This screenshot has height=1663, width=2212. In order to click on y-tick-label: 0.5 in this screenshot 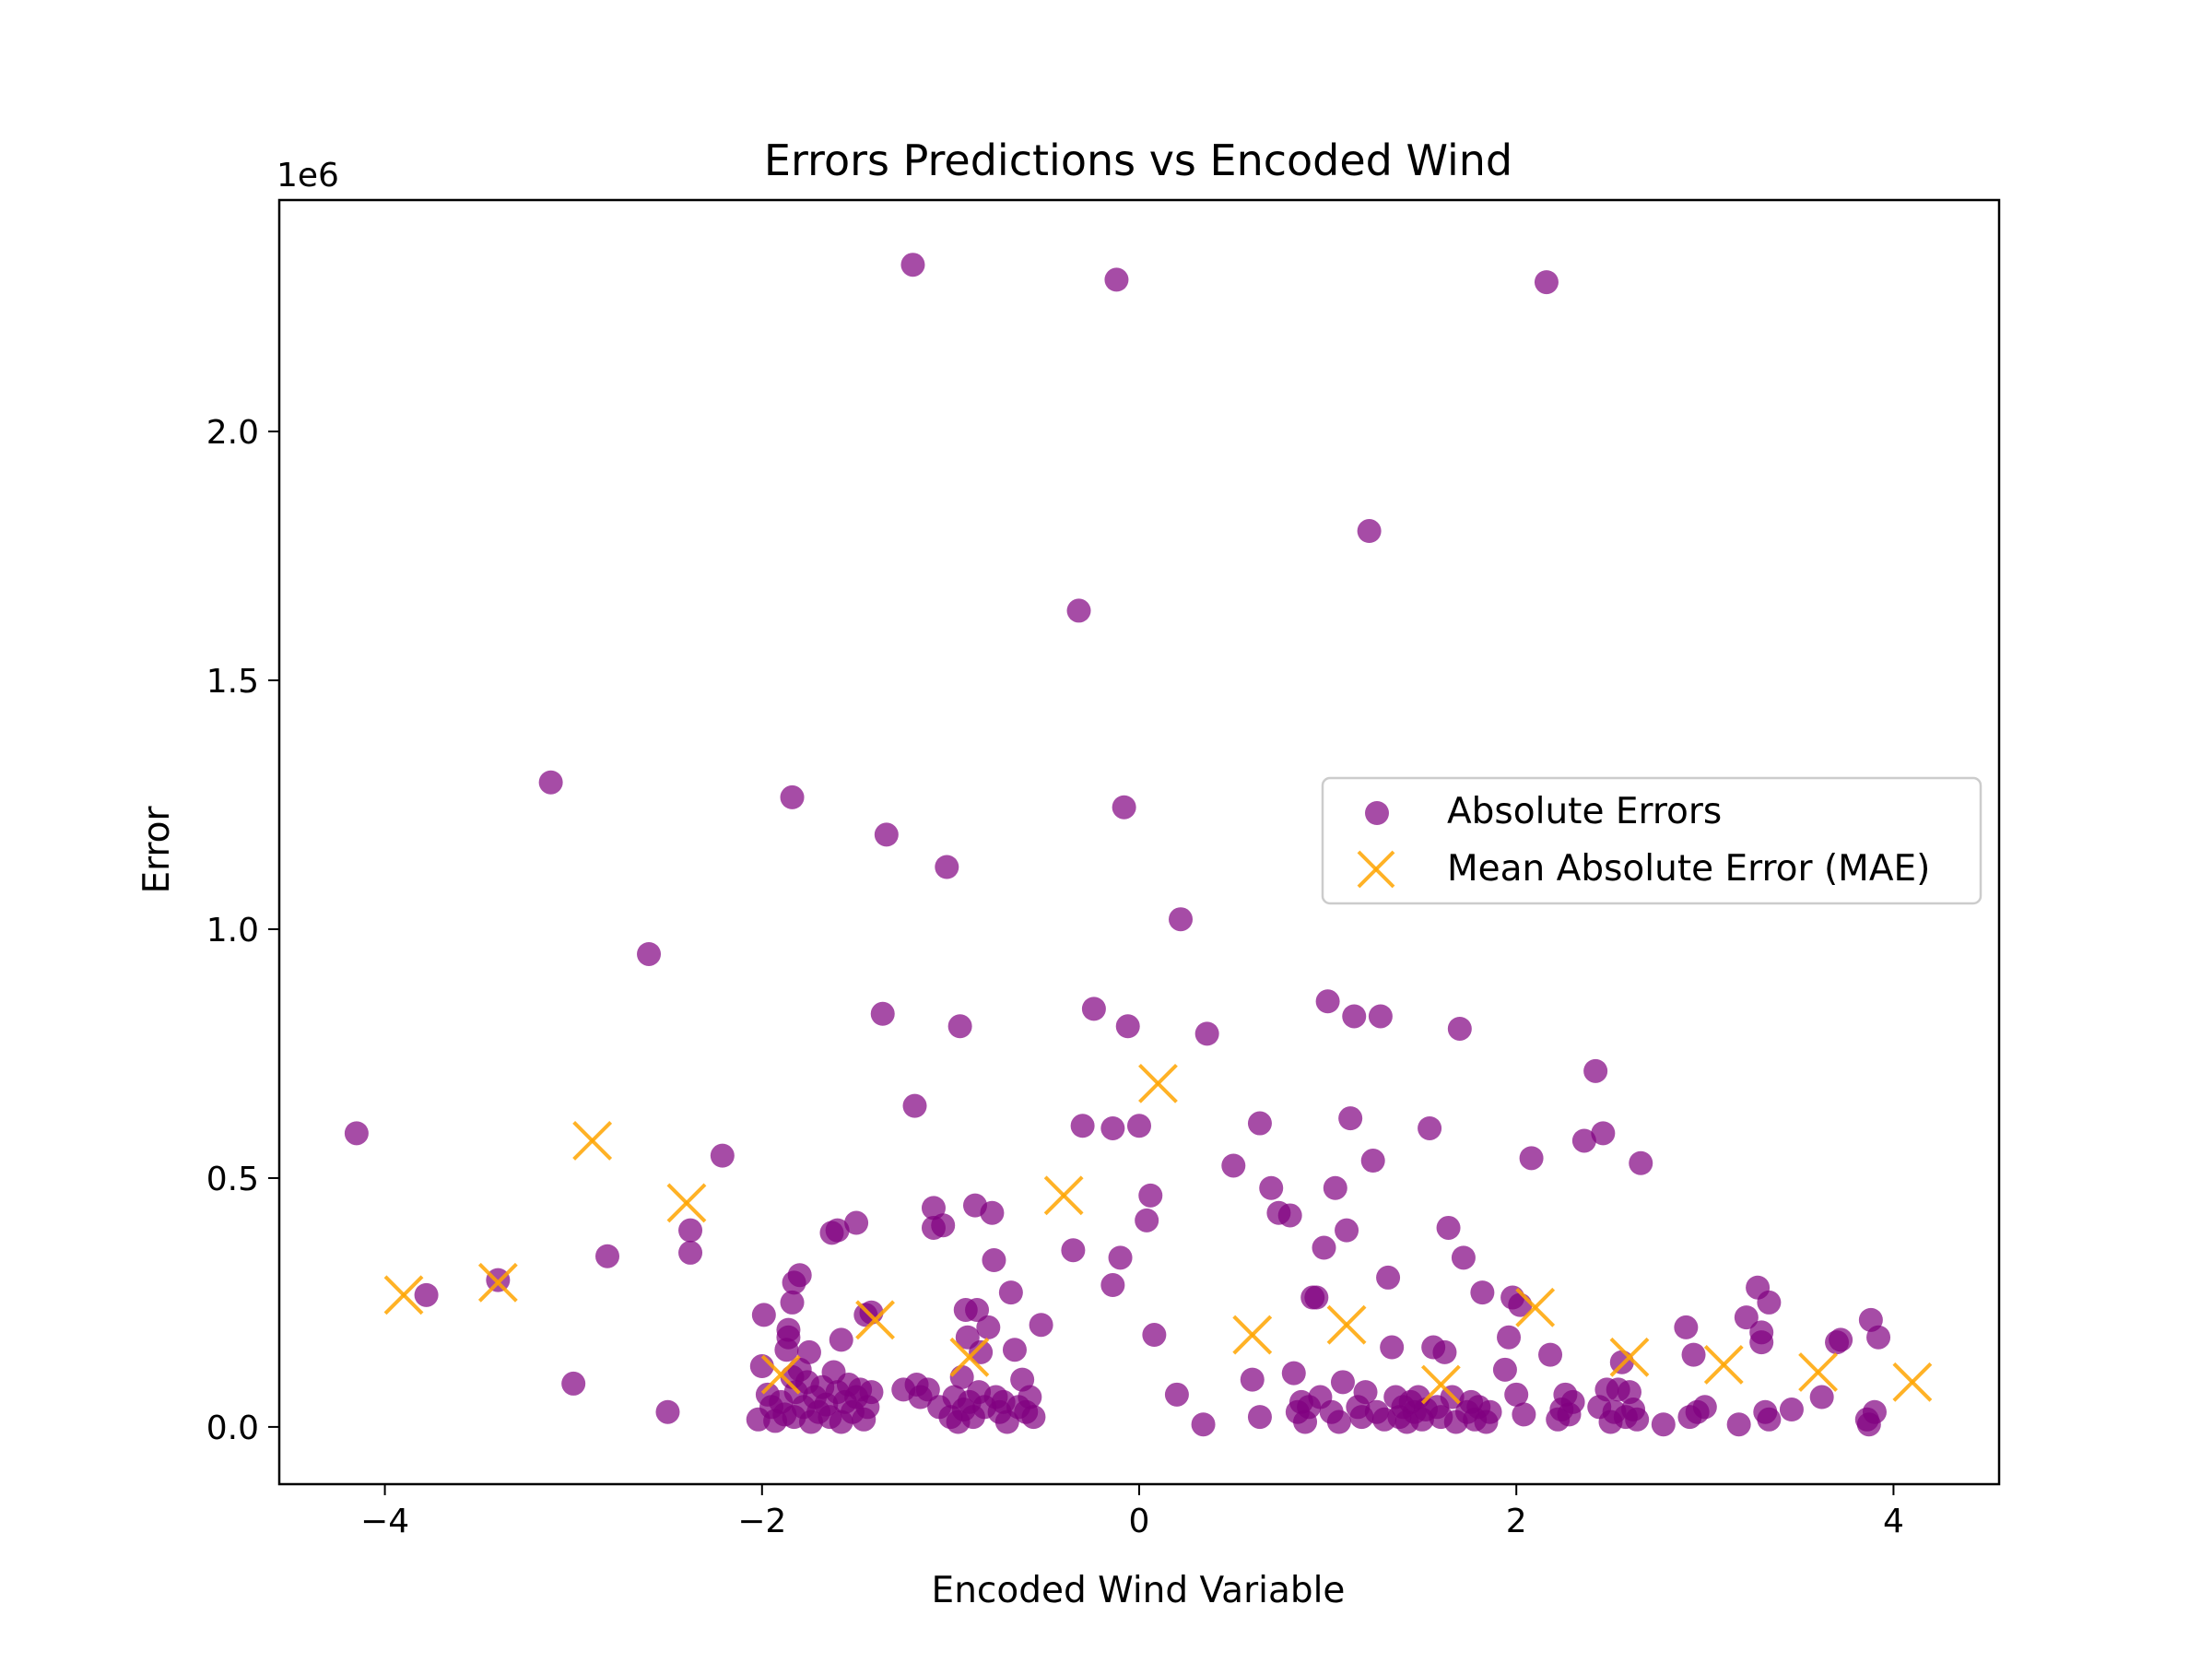, I will do `click(232, 1179)`.